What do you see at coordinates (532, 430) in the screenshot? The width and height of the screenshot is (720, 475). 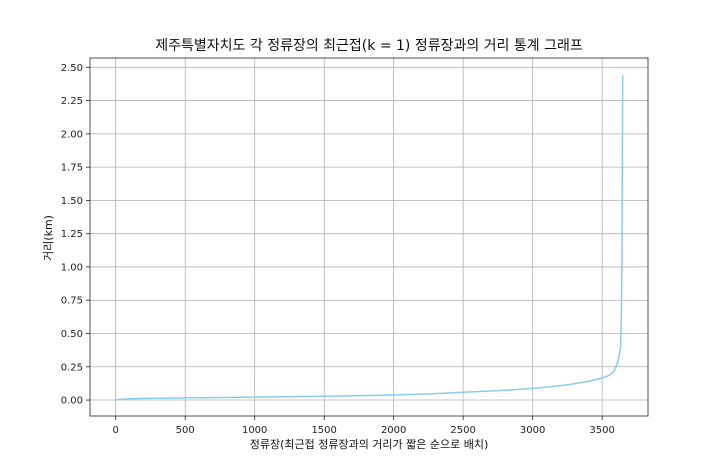 I see `x-tick-label: 3000` at bounding box center [532, 430].